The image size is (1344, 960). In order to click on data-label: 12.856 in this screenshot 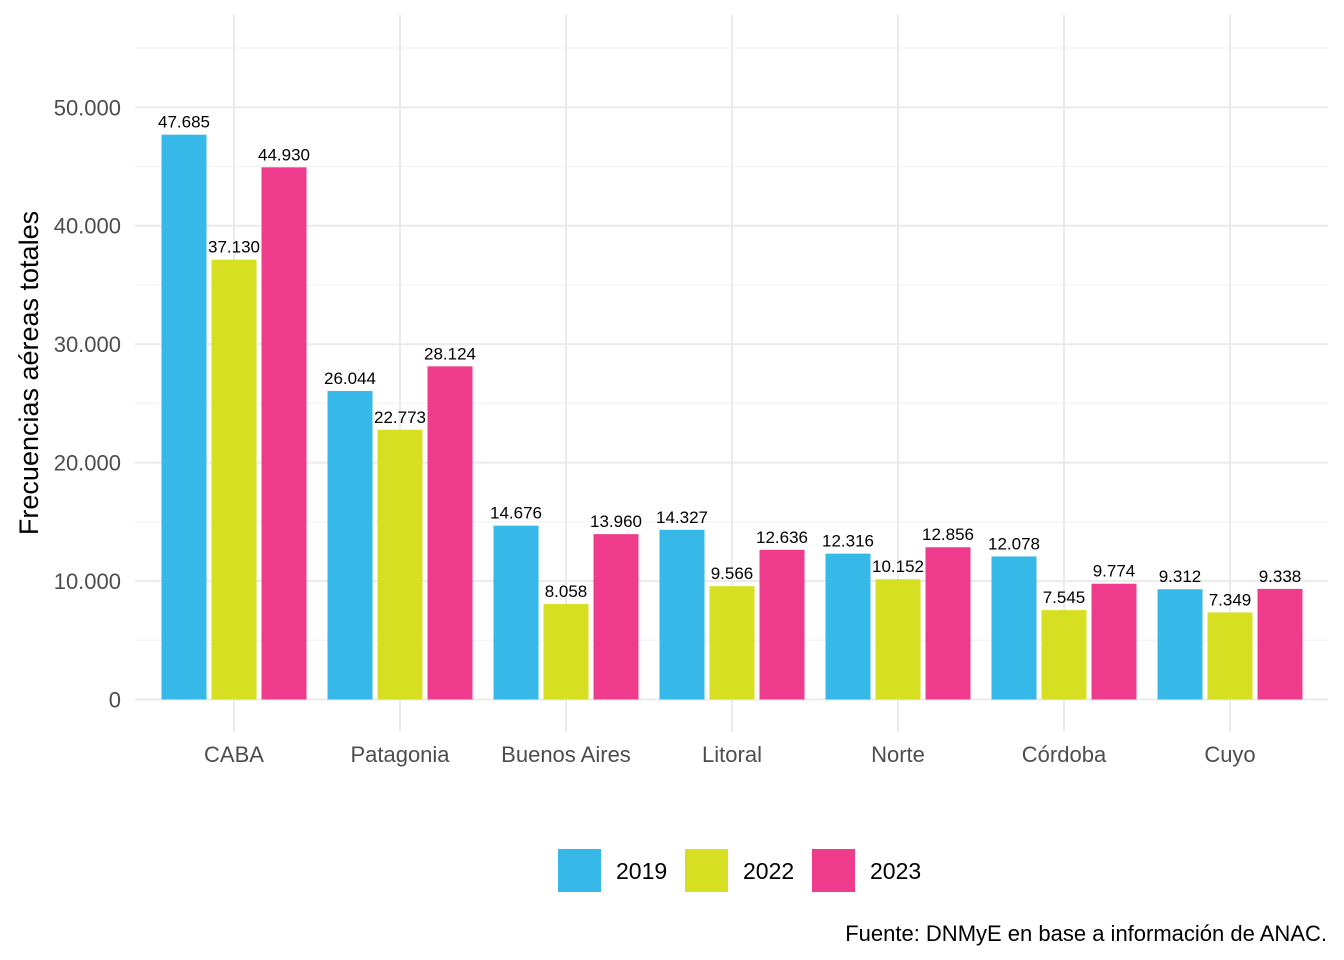, I will do `click(948, 534)`.